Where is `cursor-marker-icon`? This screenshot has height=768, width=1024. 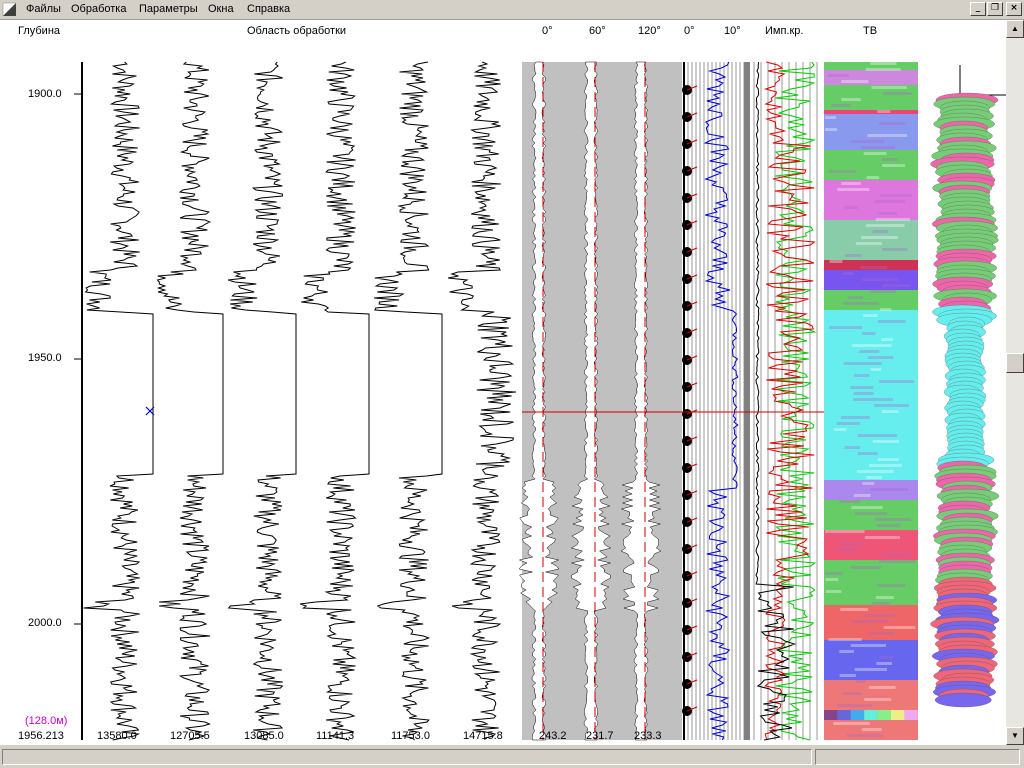
cursor-marker-icon is located at coordinates (150, 411).